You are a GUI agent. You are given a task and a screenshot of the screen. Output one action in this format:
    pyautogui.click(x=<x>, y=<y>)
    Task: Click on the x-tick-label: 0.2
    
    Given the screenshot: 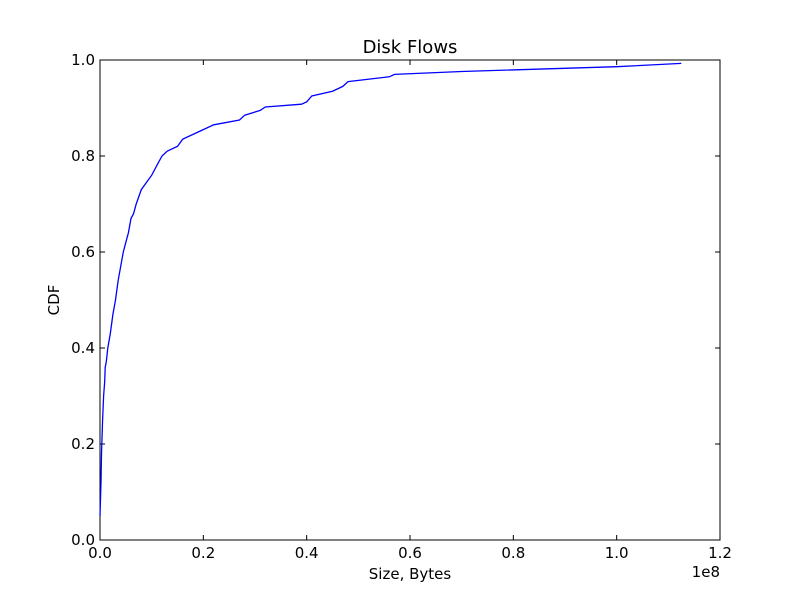 What is the action you would take?
    pyautogui.click(x=203, y=553)
    